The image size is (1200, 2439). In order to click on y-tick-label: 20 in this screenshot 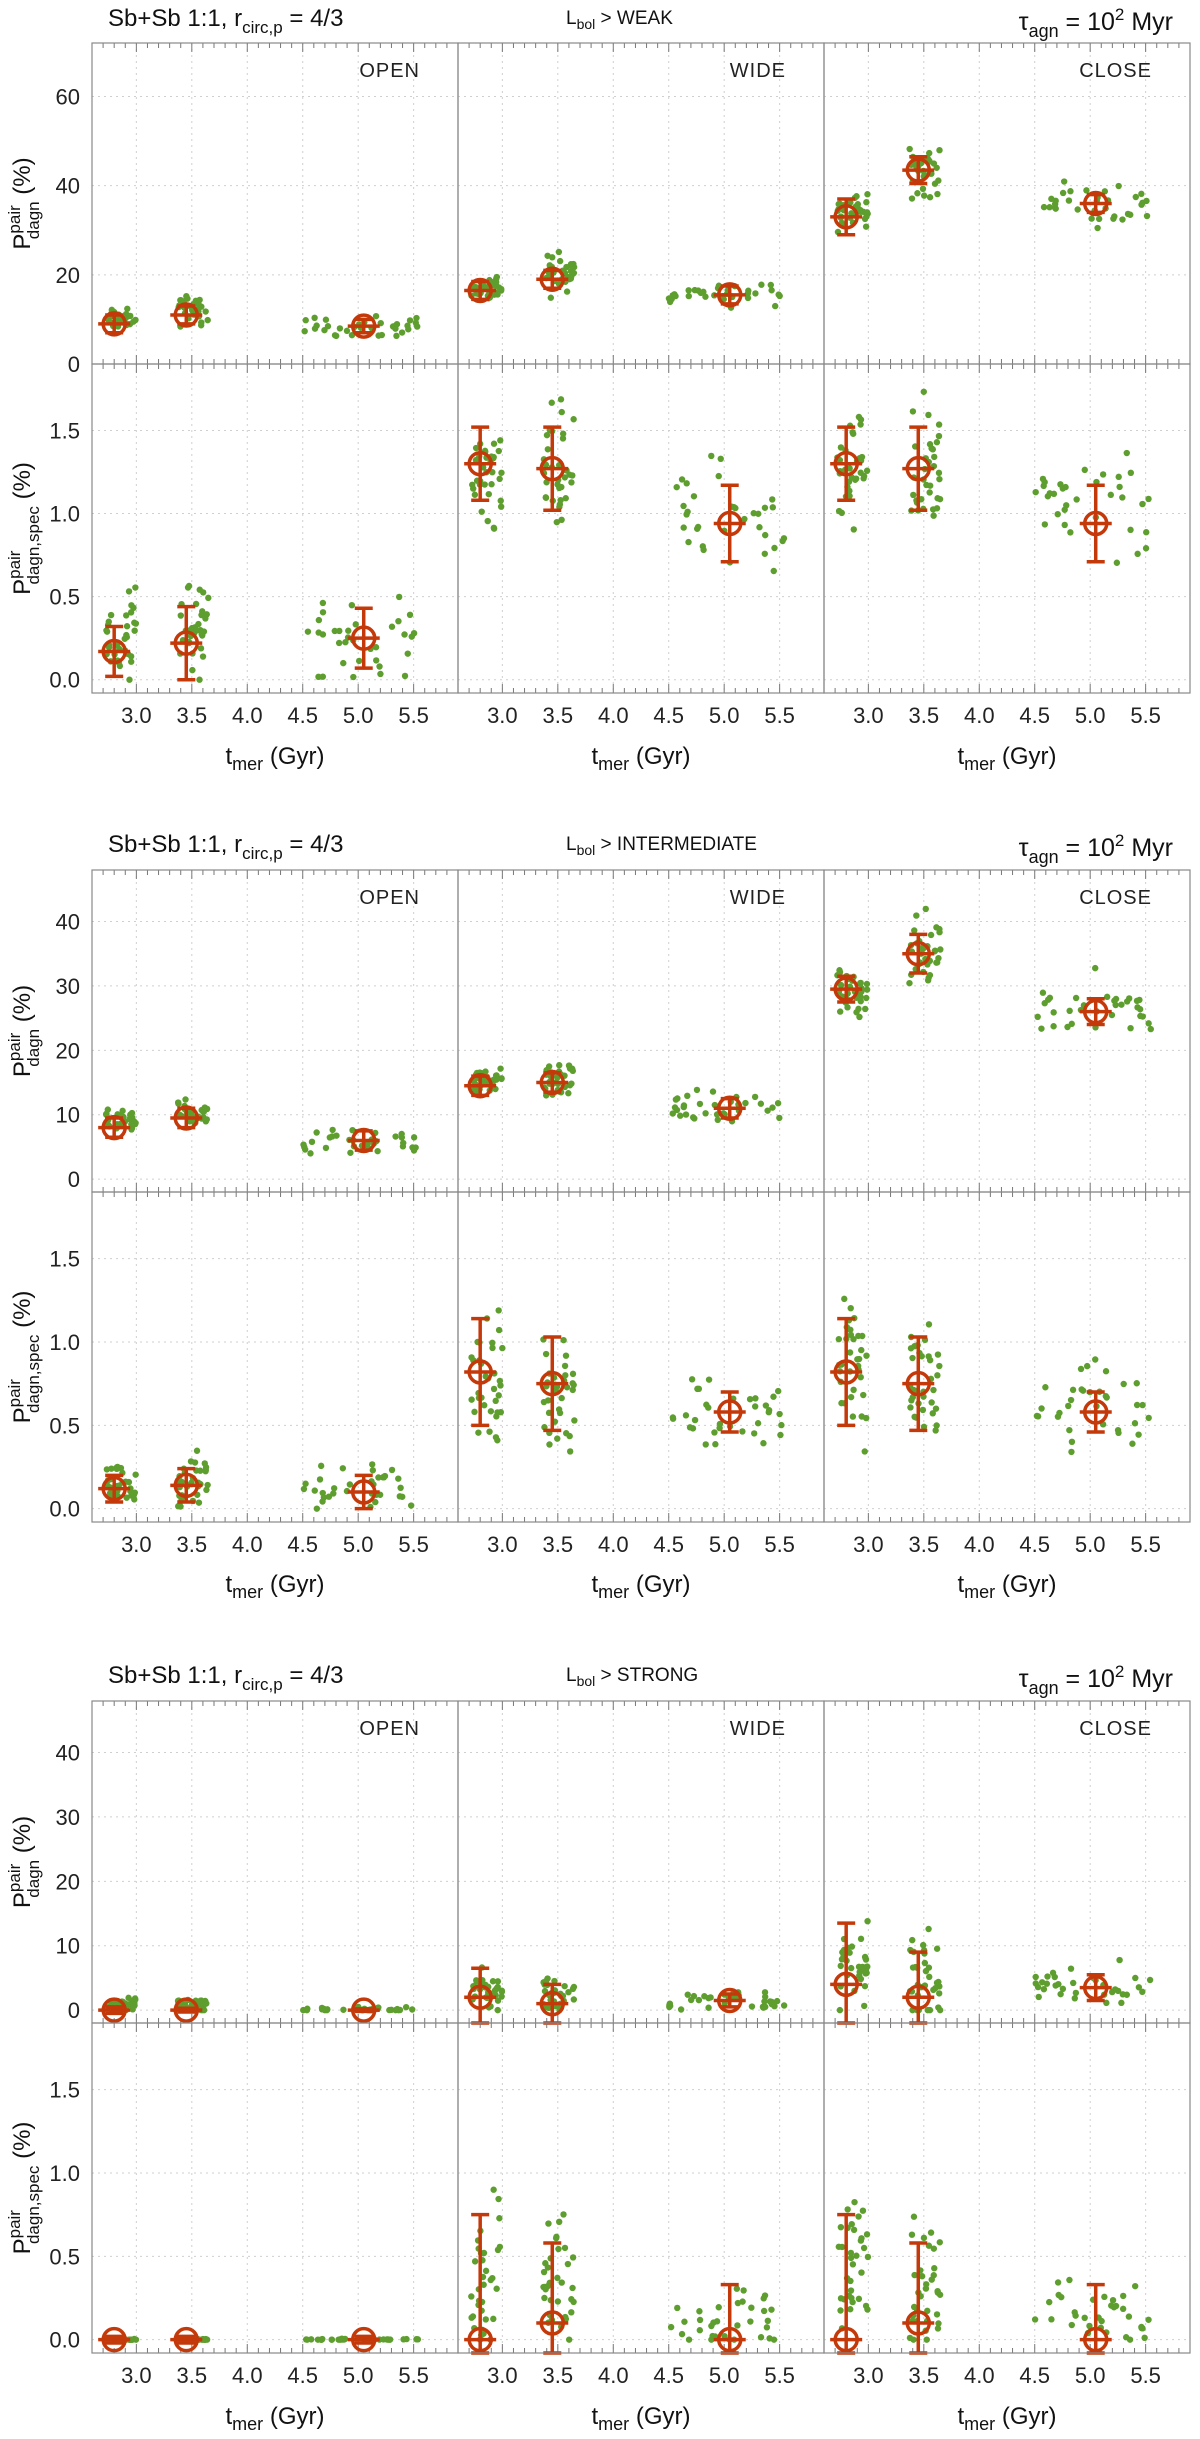, I will do `click(68, 275)`.